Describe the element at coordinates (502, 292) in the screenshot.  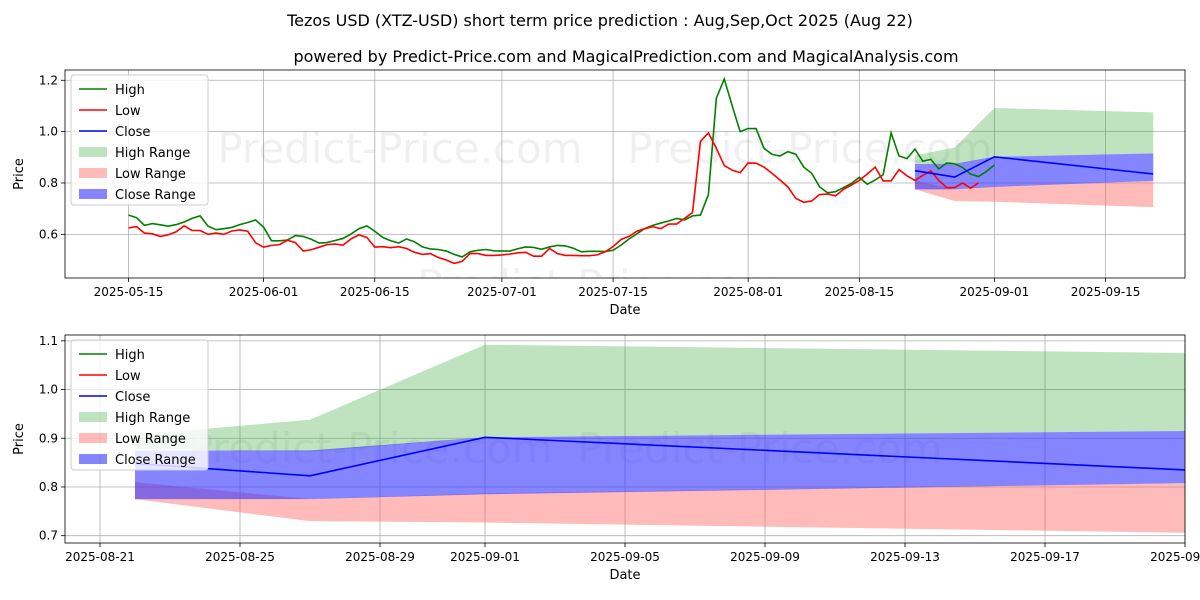
I see `x-tick-label: 2025-07-01` at that location.